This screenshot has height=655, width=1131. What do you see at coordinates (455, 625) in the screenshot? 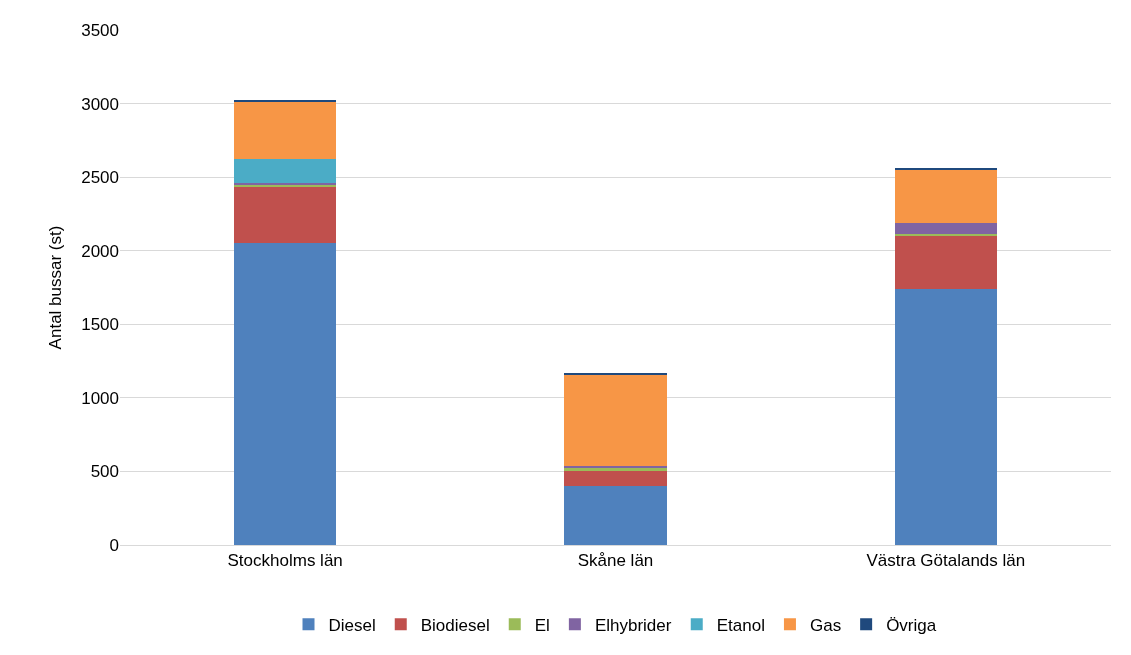
I see `legend-label: Biodiesel` at bounding box center [455, 625].